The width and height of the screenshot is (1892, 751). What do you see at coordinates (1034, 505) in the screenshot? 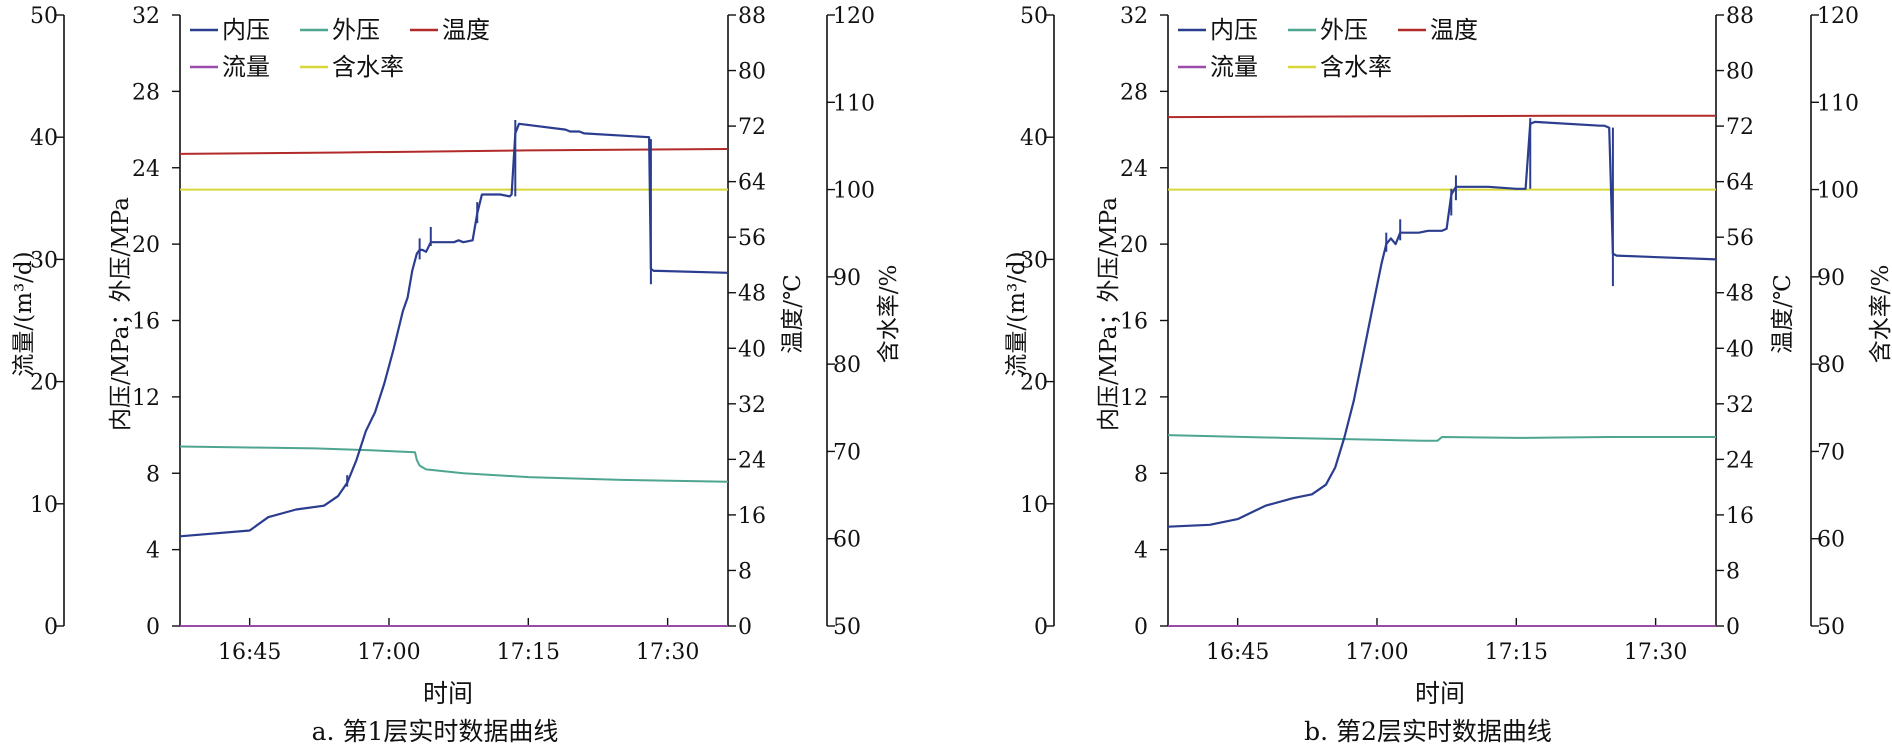
I see `panel-b-flow-tick-label: 10` at bounding box center [1034, 505].